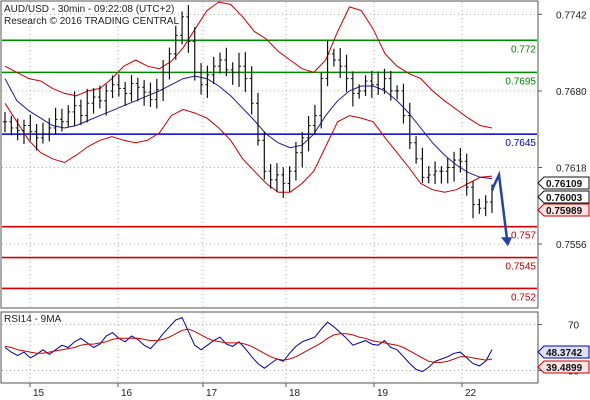 The image size is (590, 400). Describe the element at coordinates (571, 15) in the screenshot. I see `y-tick-label: 0.7742` at that location.